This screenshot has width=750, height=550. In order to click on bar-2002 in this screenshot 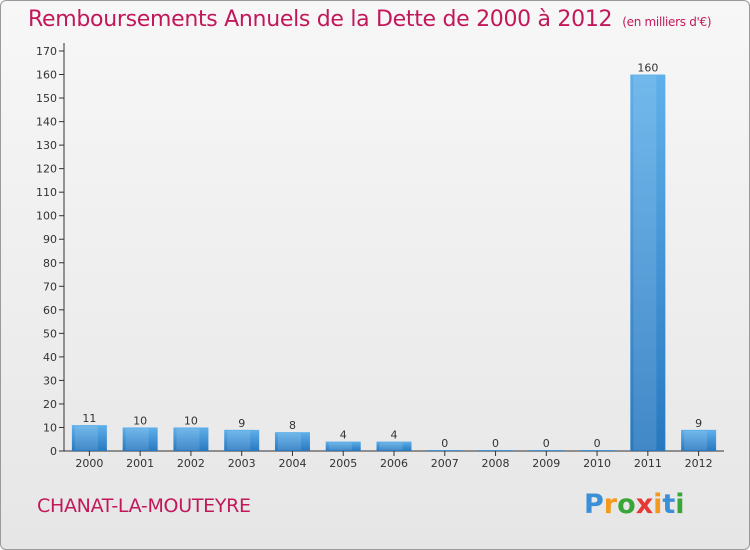, I will do `click(191, 439)`.